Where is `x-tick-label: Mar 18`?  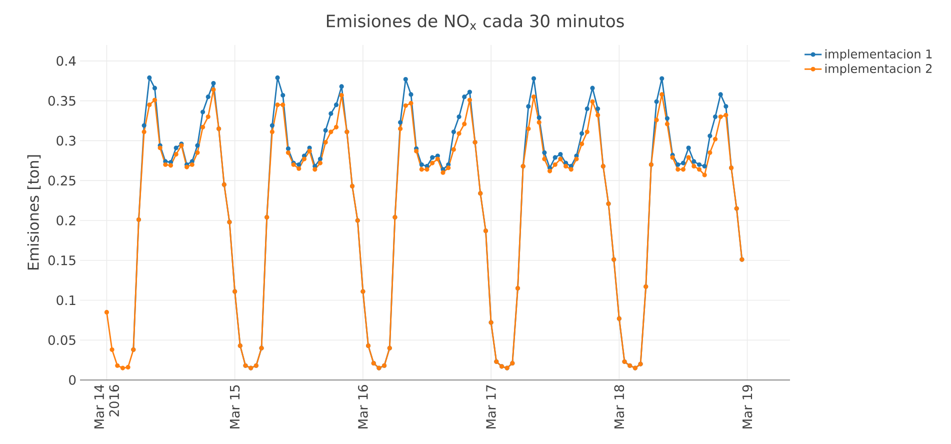
x-tick-label: Mar 18 is located at coordinates (619, 406).